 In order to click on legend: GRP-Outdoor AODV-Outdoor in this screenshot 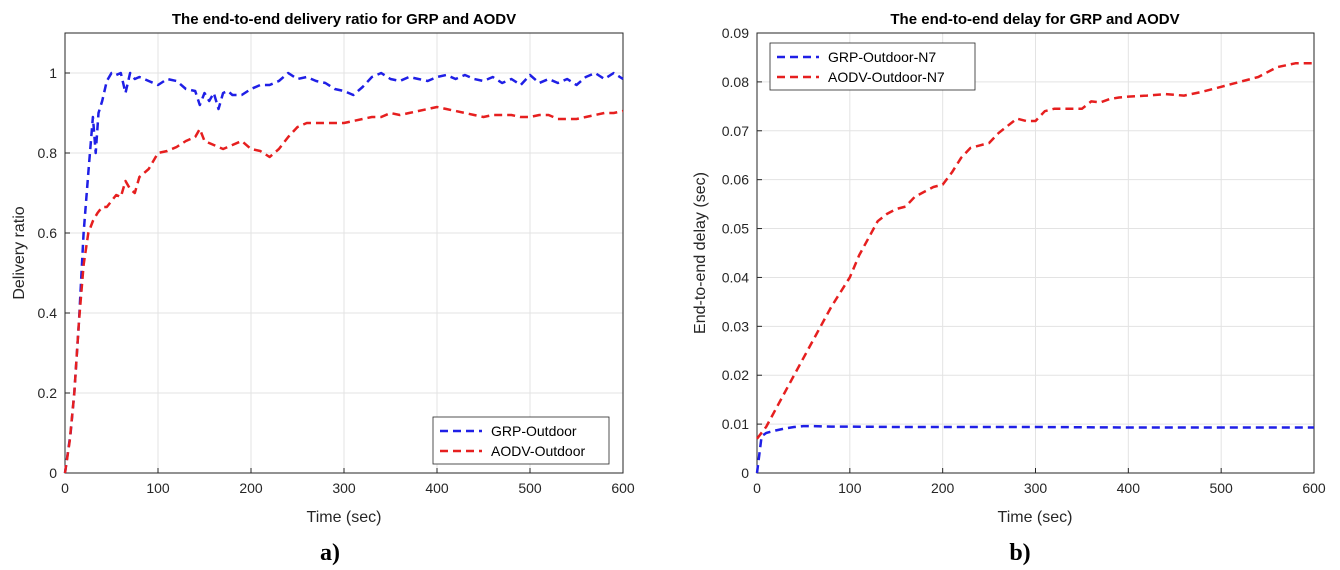, I will do `click(521, 440)`.